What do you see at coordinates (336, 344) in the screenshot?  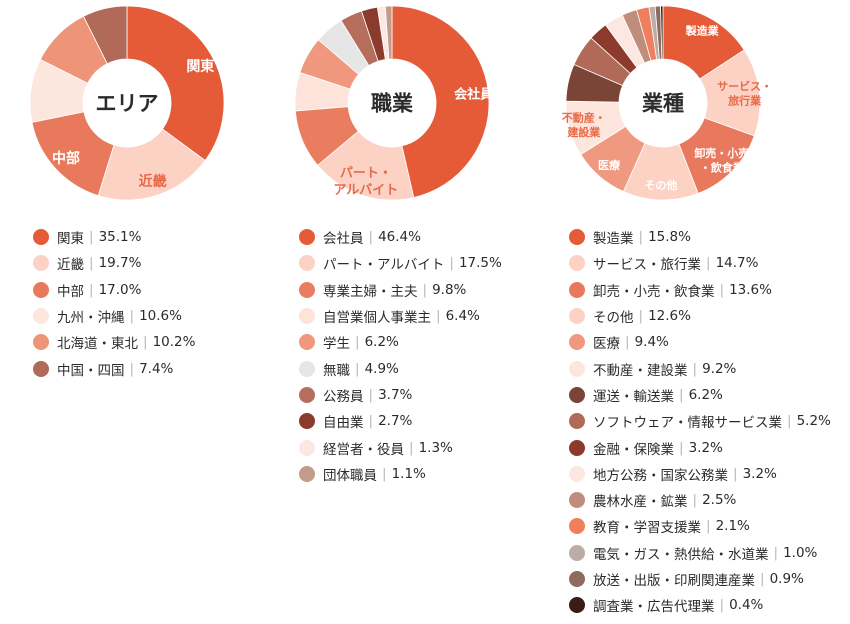 I see `legend-label: 学生` at bounding box center [336, 344].